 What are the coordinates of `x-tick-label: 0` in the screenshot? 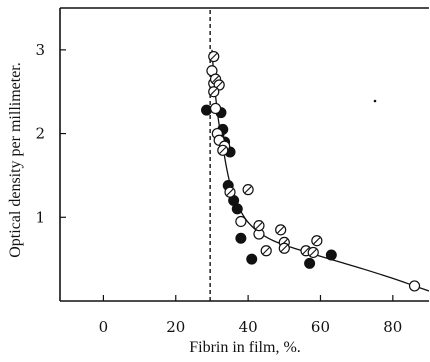 It's located at (104, 327).